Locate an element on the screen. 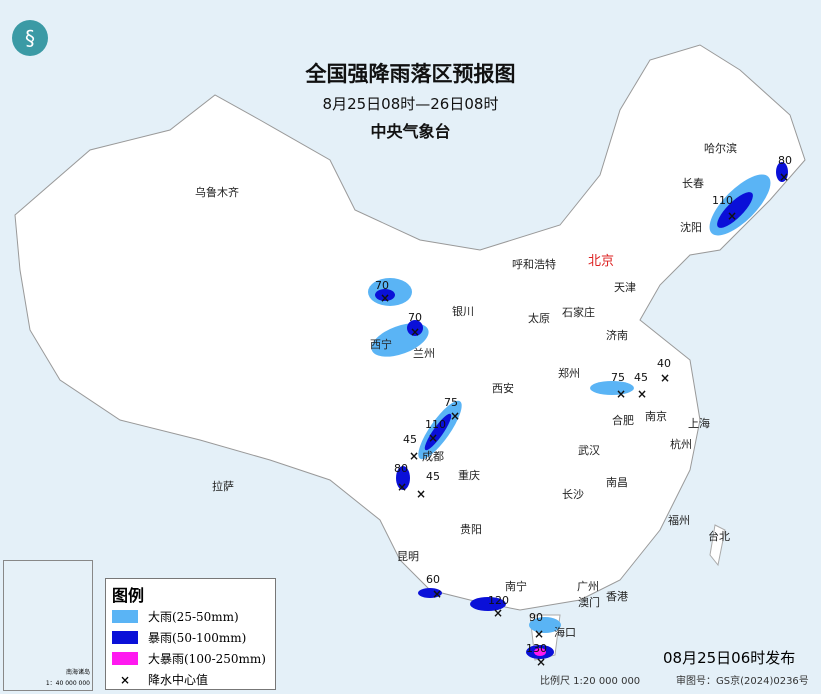  forecast-period: 8月25日08时—26日08时 is located at coordinates (410, 104).